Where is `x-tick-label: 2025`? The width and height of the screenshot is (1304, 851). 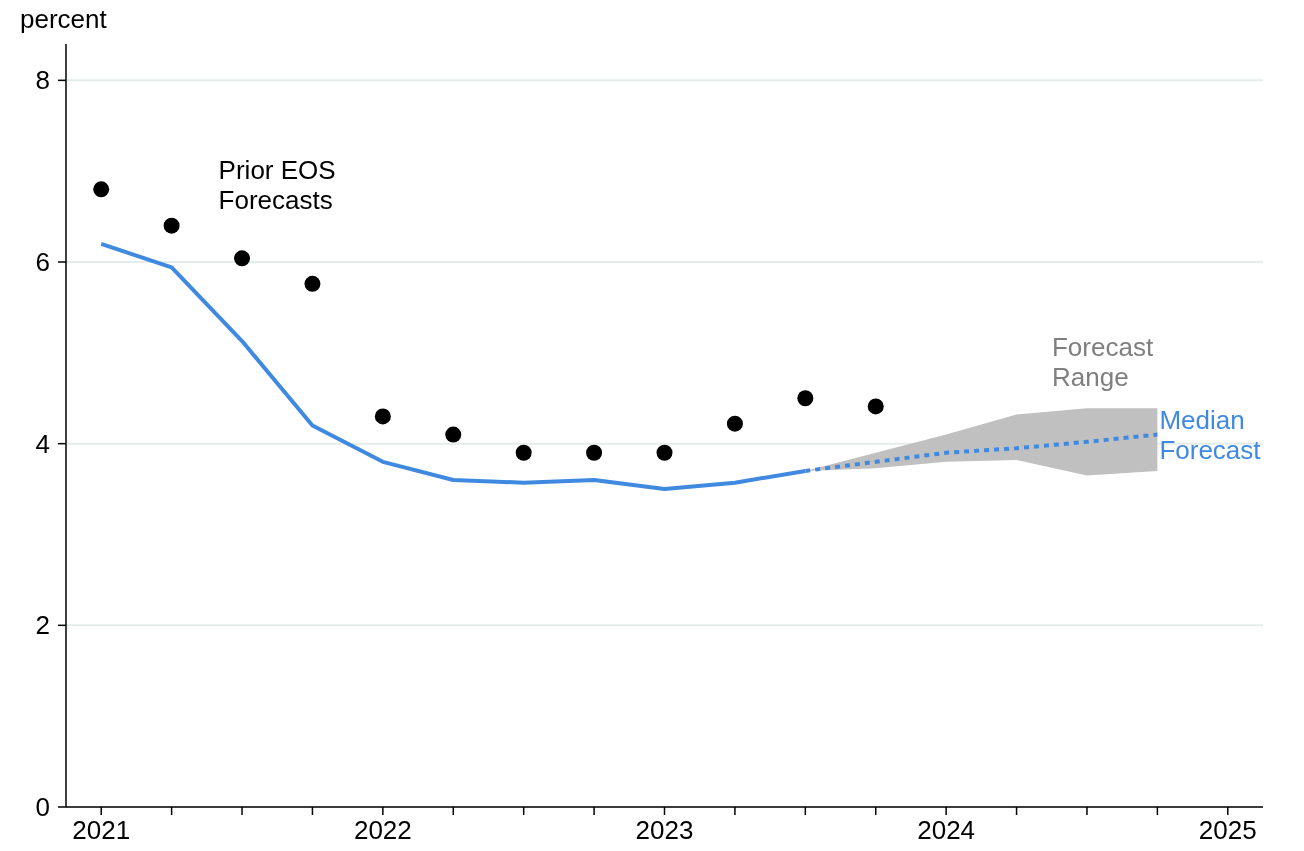 x-tick-label: 2025 is located at coordinates (1227, 830).